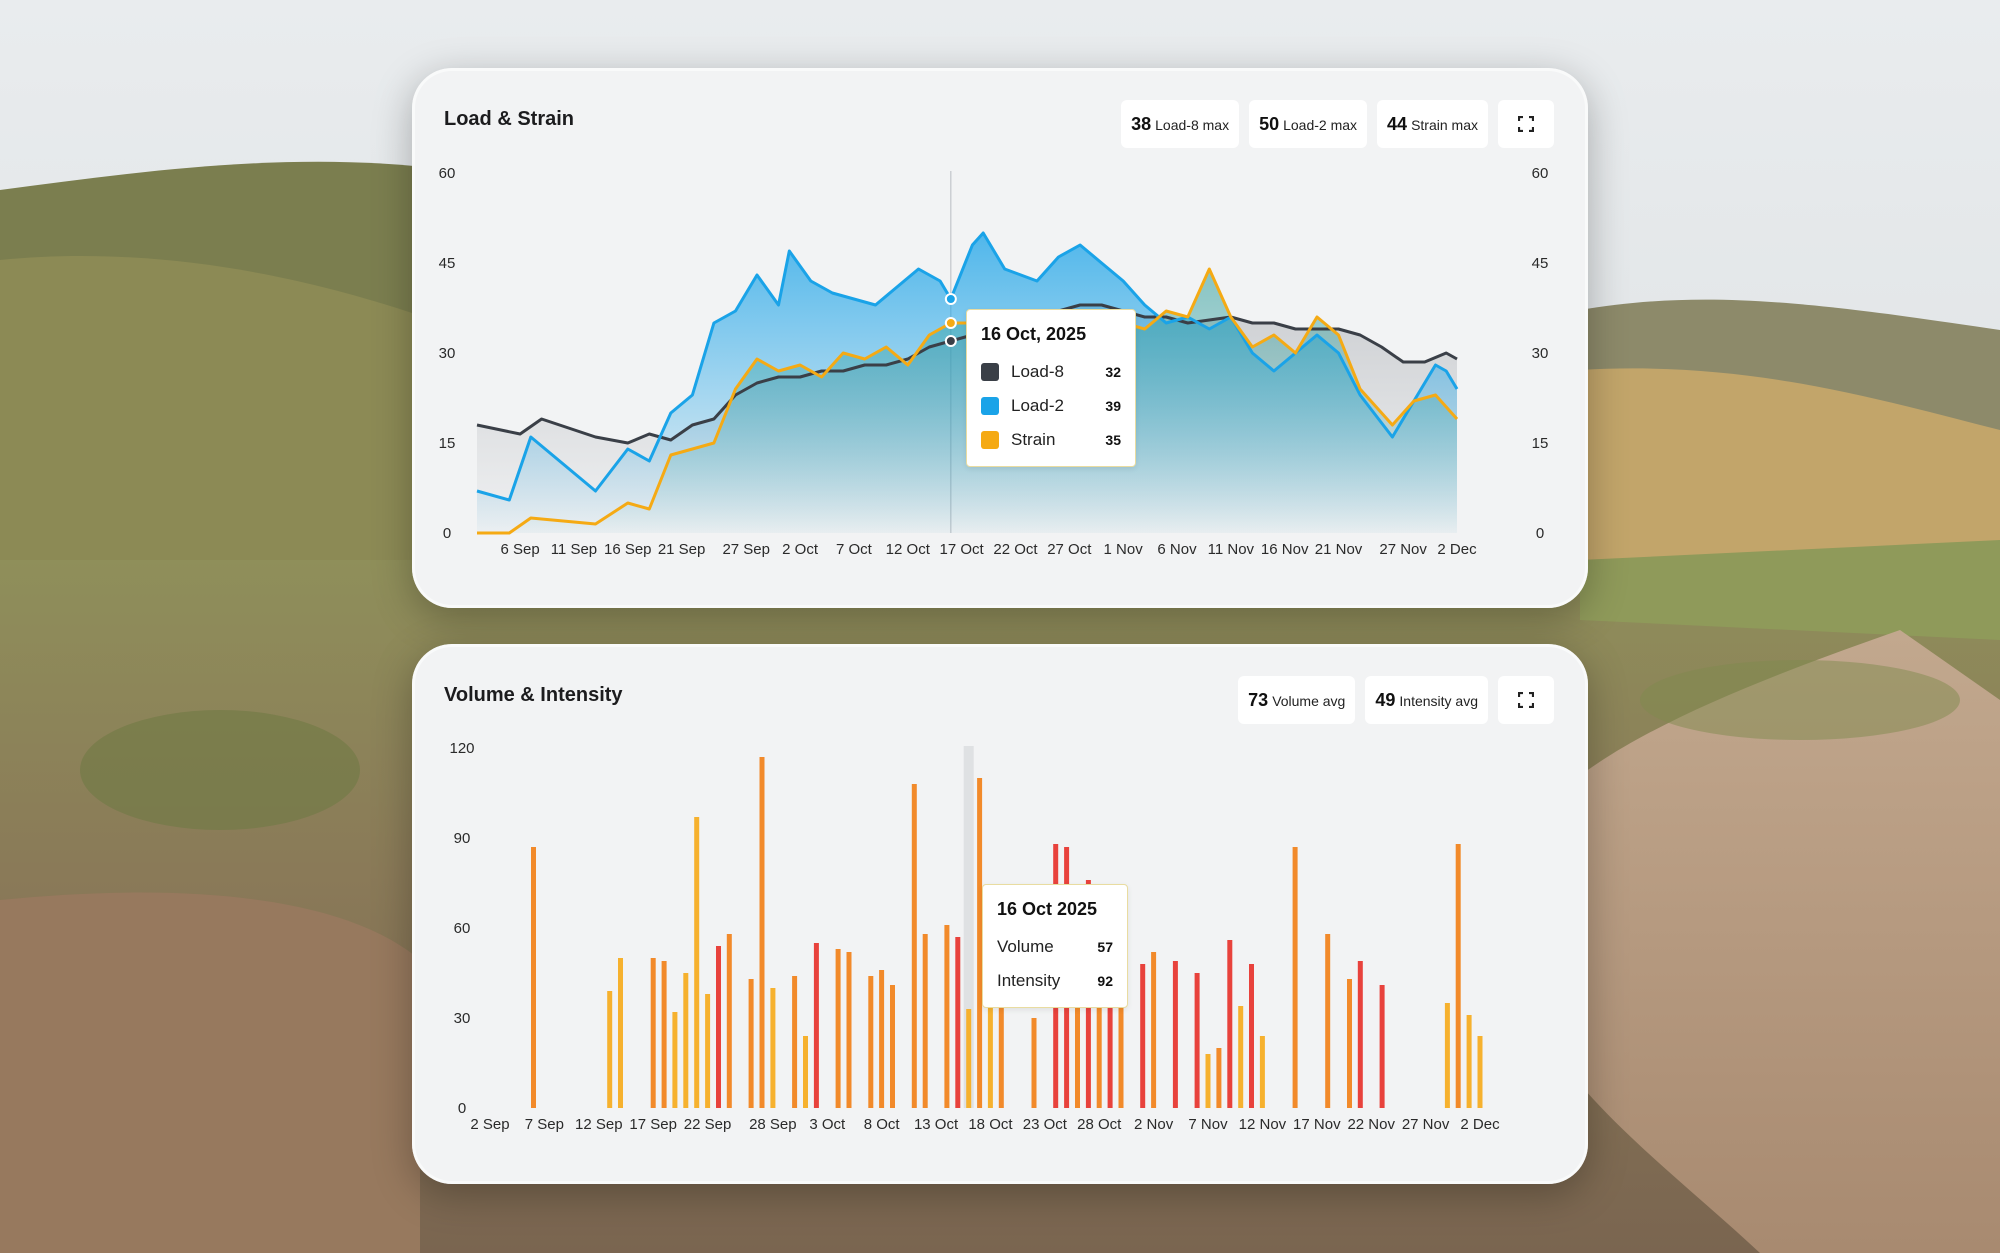 The height and width of the screenshot is (1253, 2000). What do you see at coordinates (1037, 405) in the screenshot?
I see `tooltip-series-name: Load-2` at bounding box center [1037, 405].